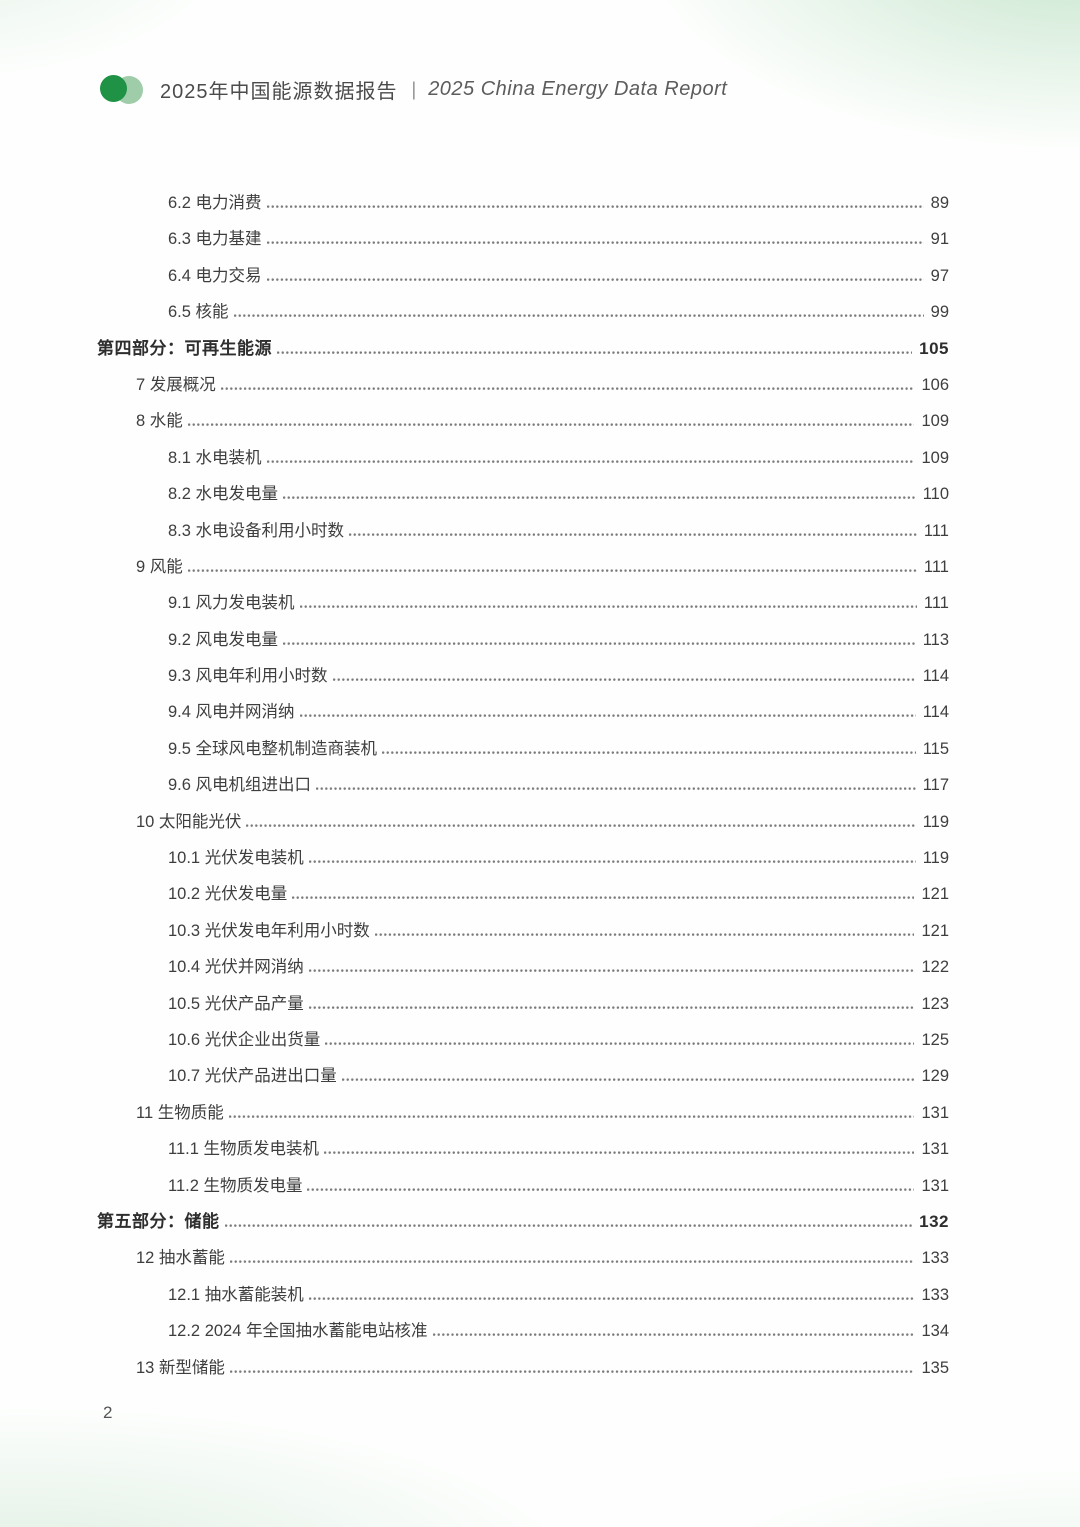  I want to click on toc-entry: 11.2 生物质发电量 131, so click(523, 1186).